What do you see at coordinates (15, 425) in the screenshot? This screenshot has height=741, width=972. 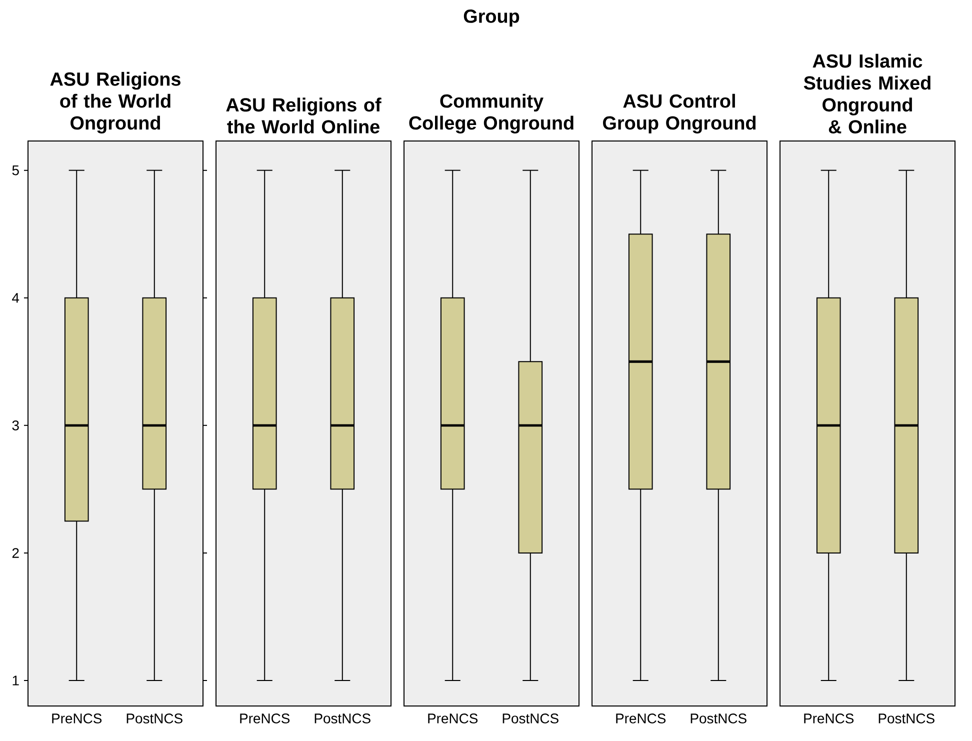 I see `y-tick-label: 3` at bounding box center [15, 425].